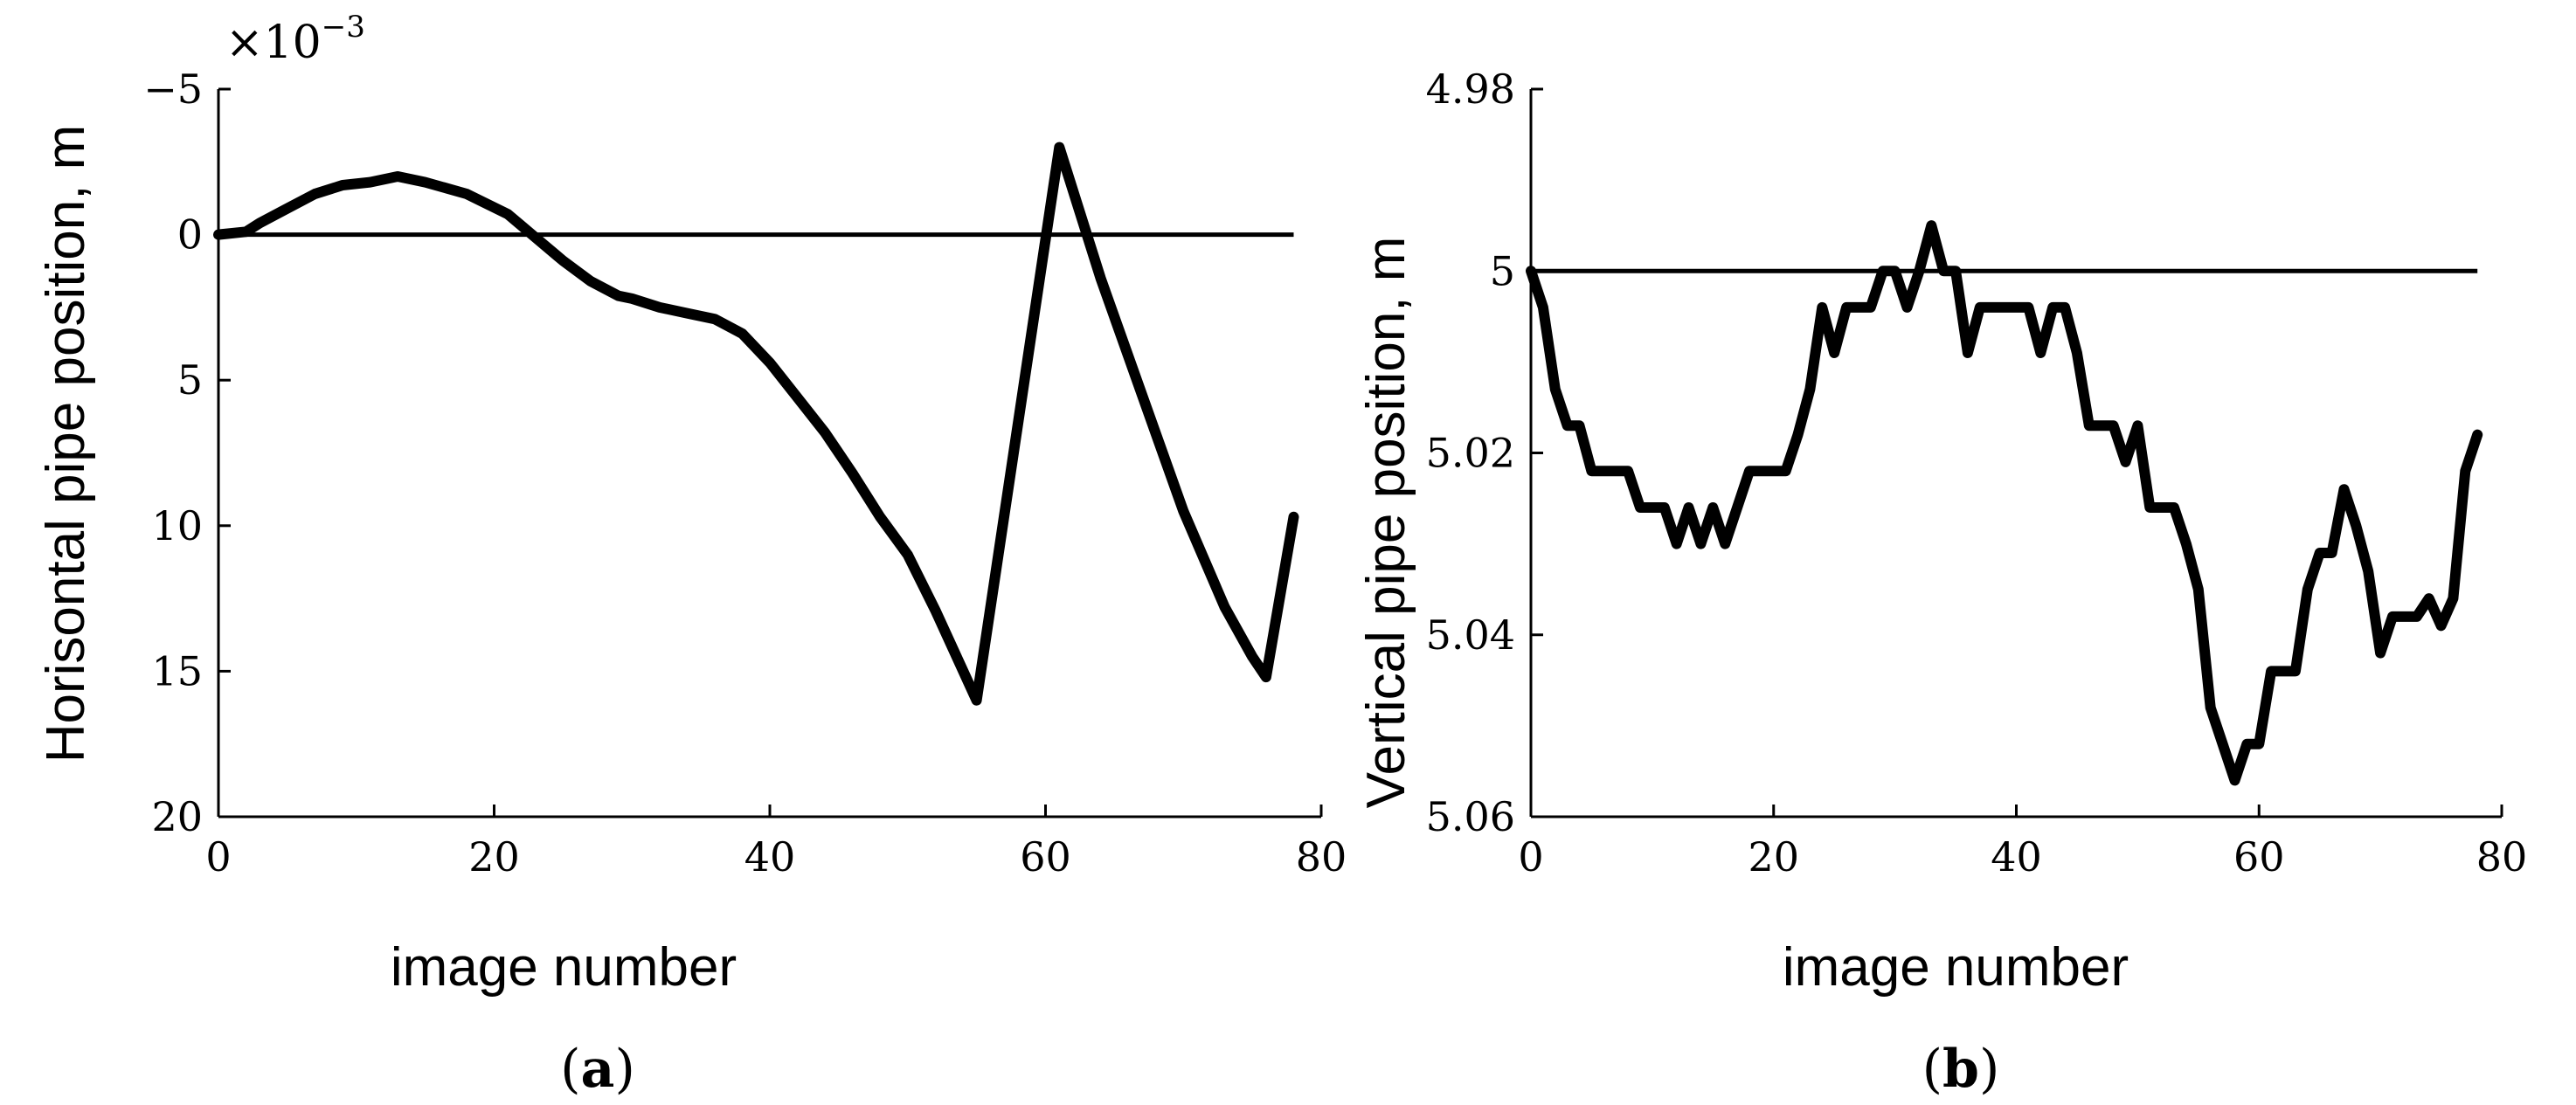 This screenshot has height=1105, width=2576. I want to click on panel-a-y-exponent: ×10⁻³, so click(295, 39).